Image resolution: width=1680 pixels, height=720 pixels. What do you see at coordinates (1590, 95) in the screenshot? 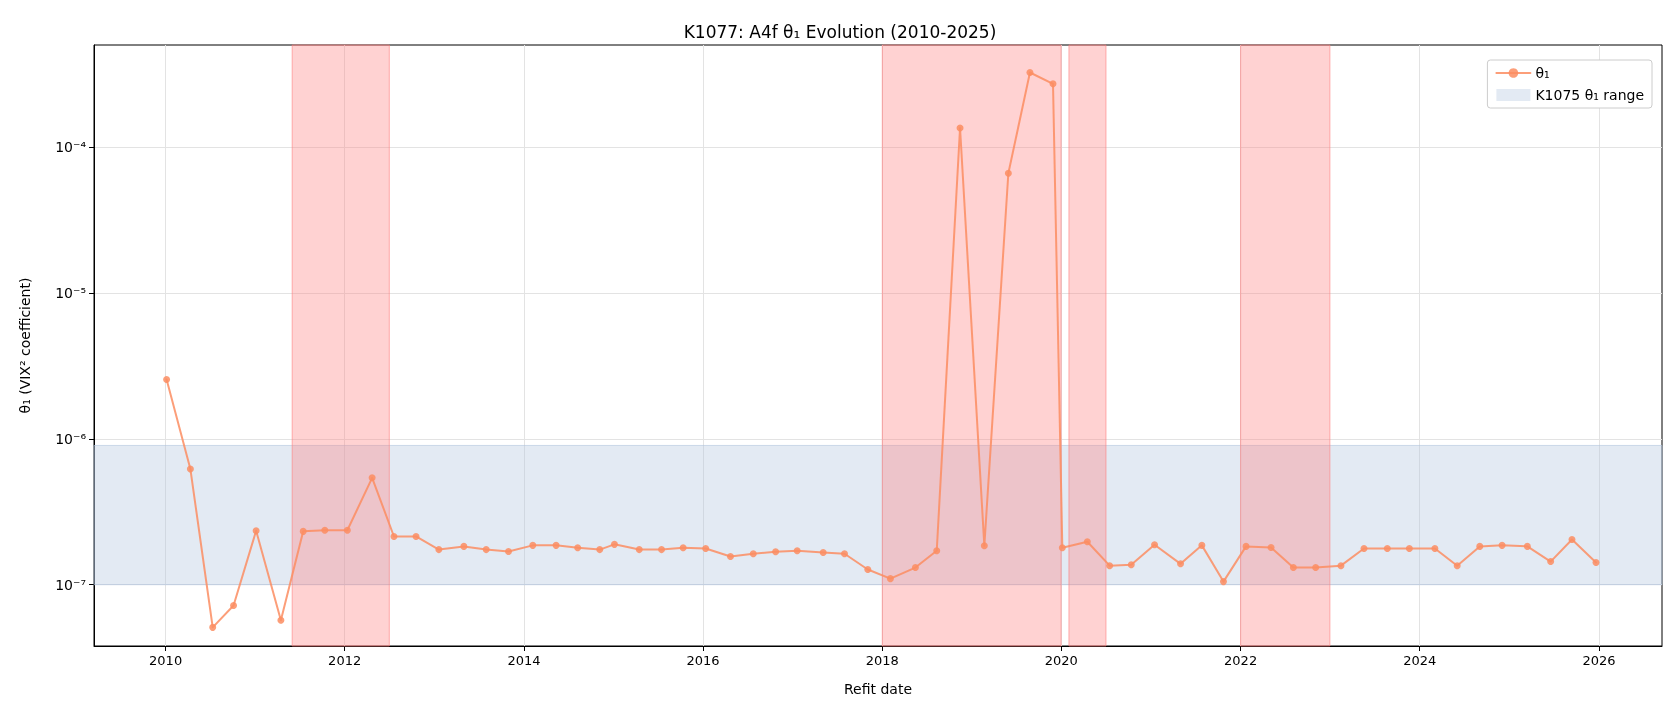
I see `legend-label: K1075 θ₁ range` at bounding box center [1590, 95].